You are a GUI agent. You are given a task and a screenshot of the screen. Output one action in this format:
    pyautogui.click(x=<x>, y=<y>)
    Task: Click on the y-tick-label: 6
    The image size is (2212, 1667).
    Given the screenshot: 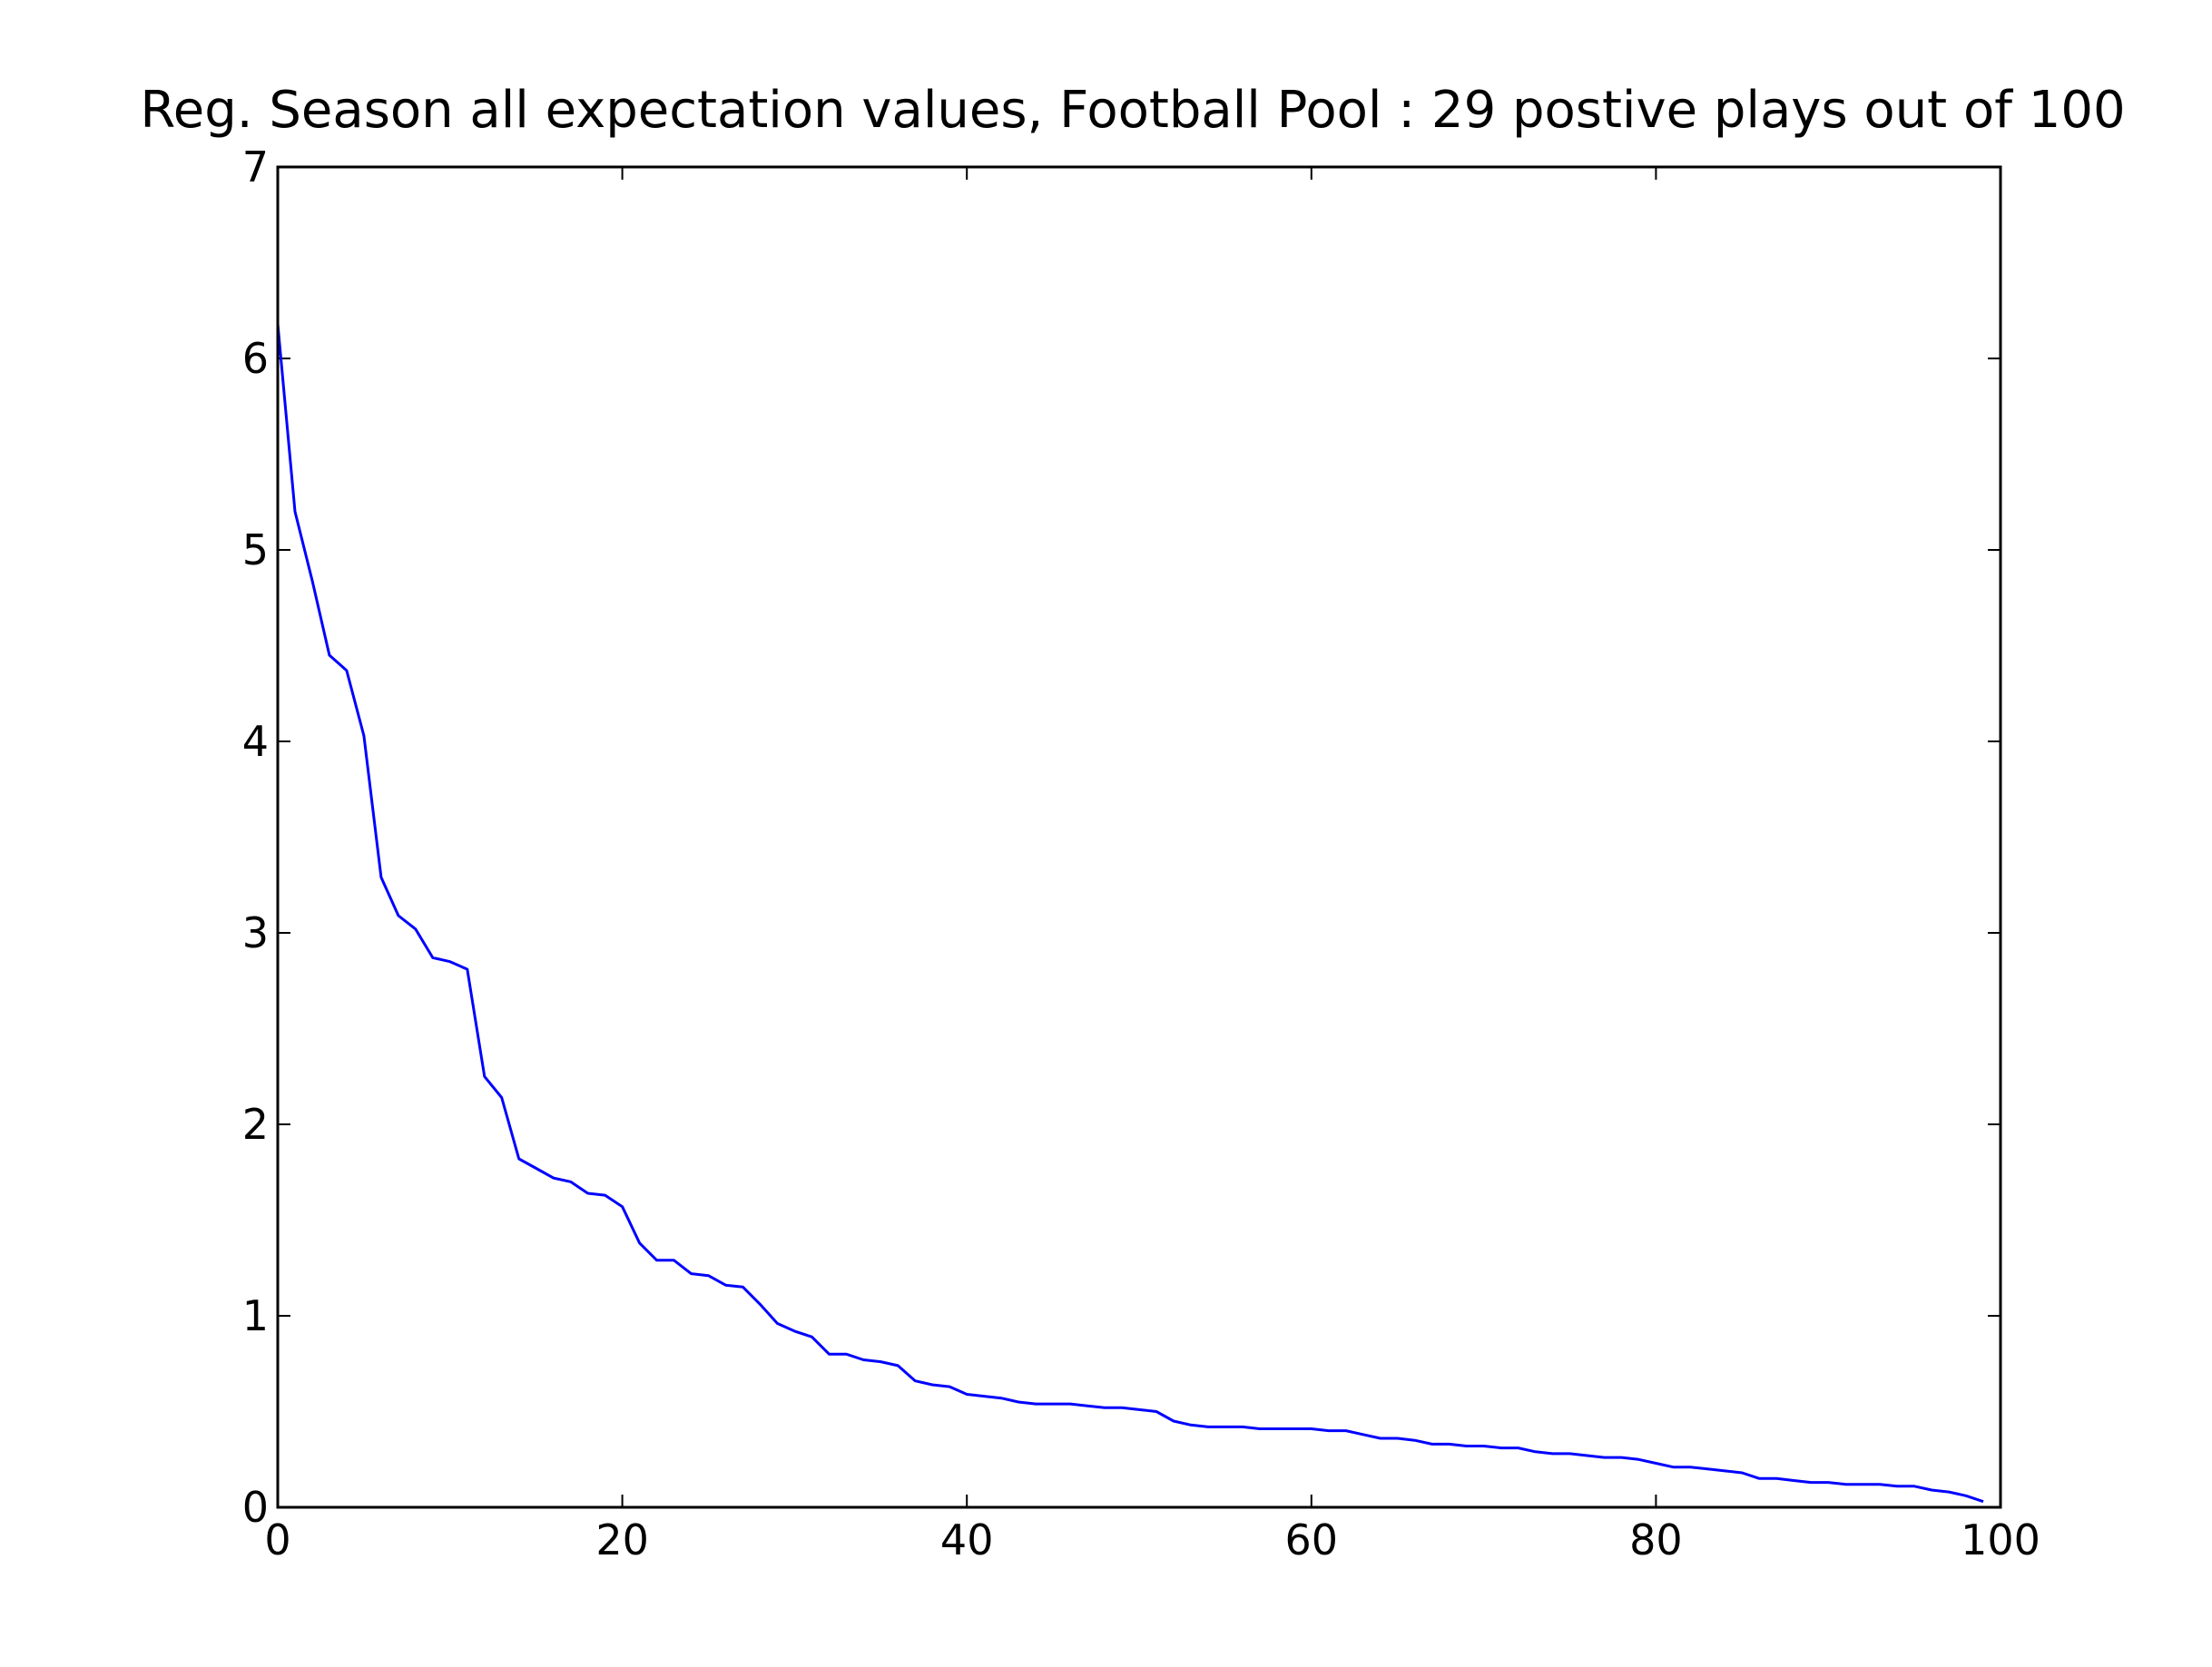 What is the action you would take?
    pyautogui.click(x=255, y=359)
    